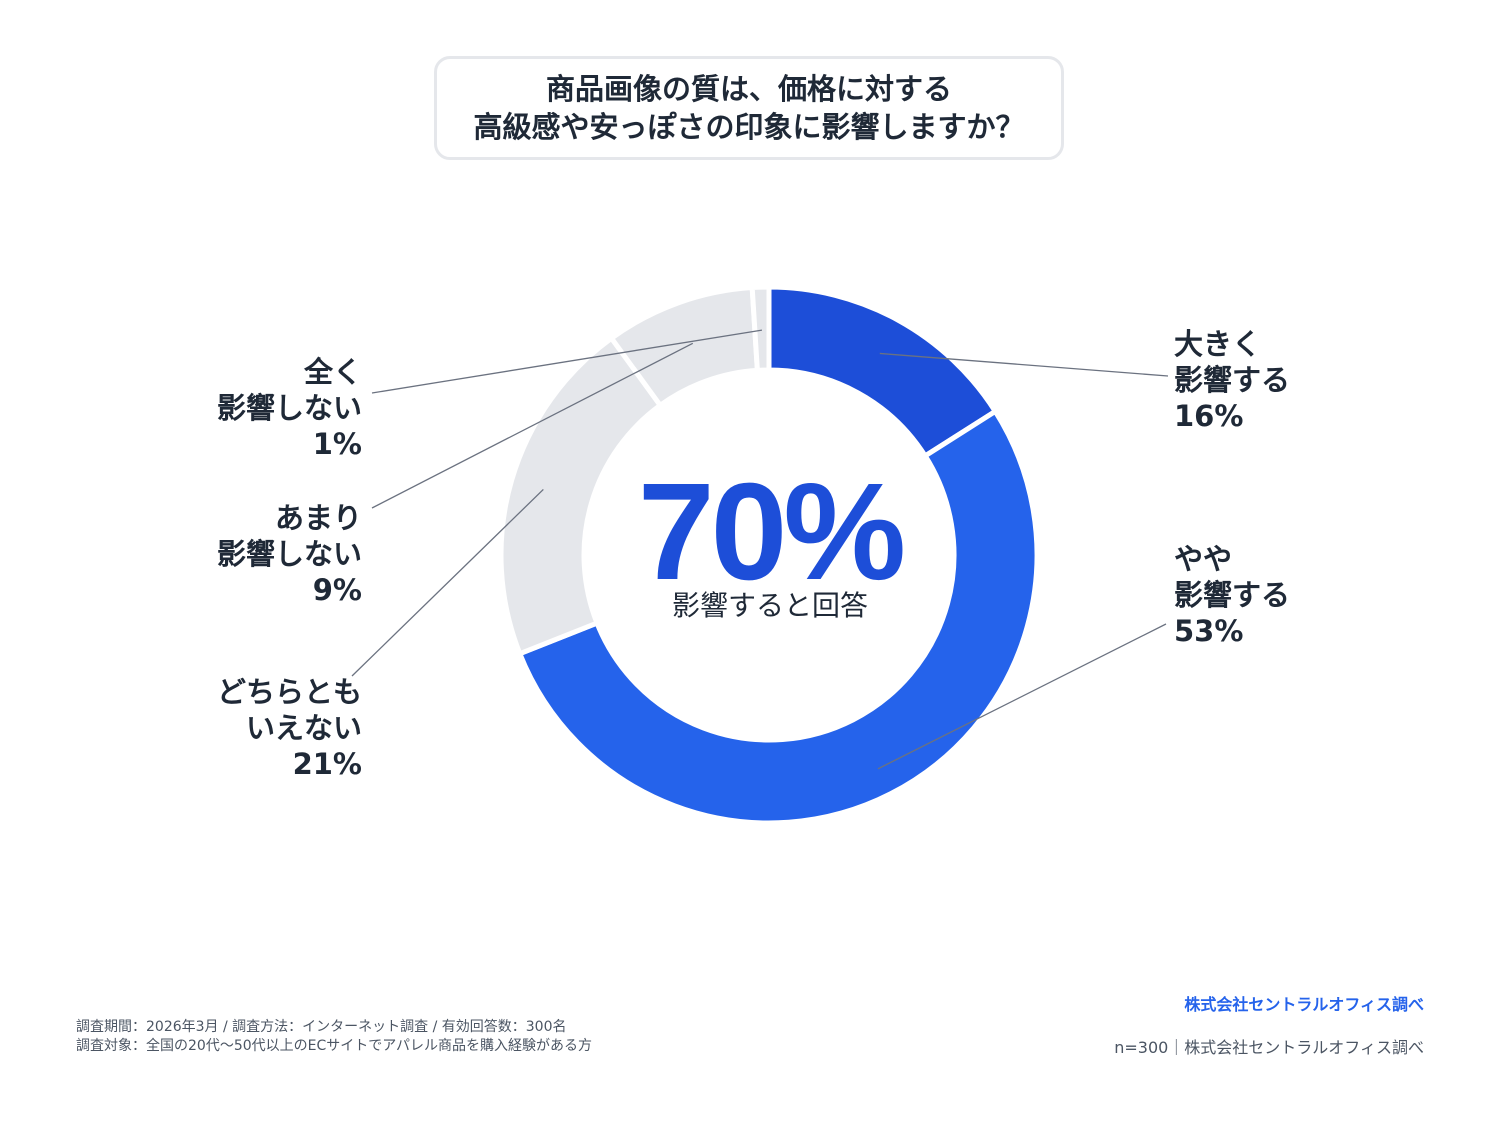 This screenshot has height=1129, width=1500. I want to click on label-strongly-affects: 大きく 影響する 16%, so click(1232, 380).